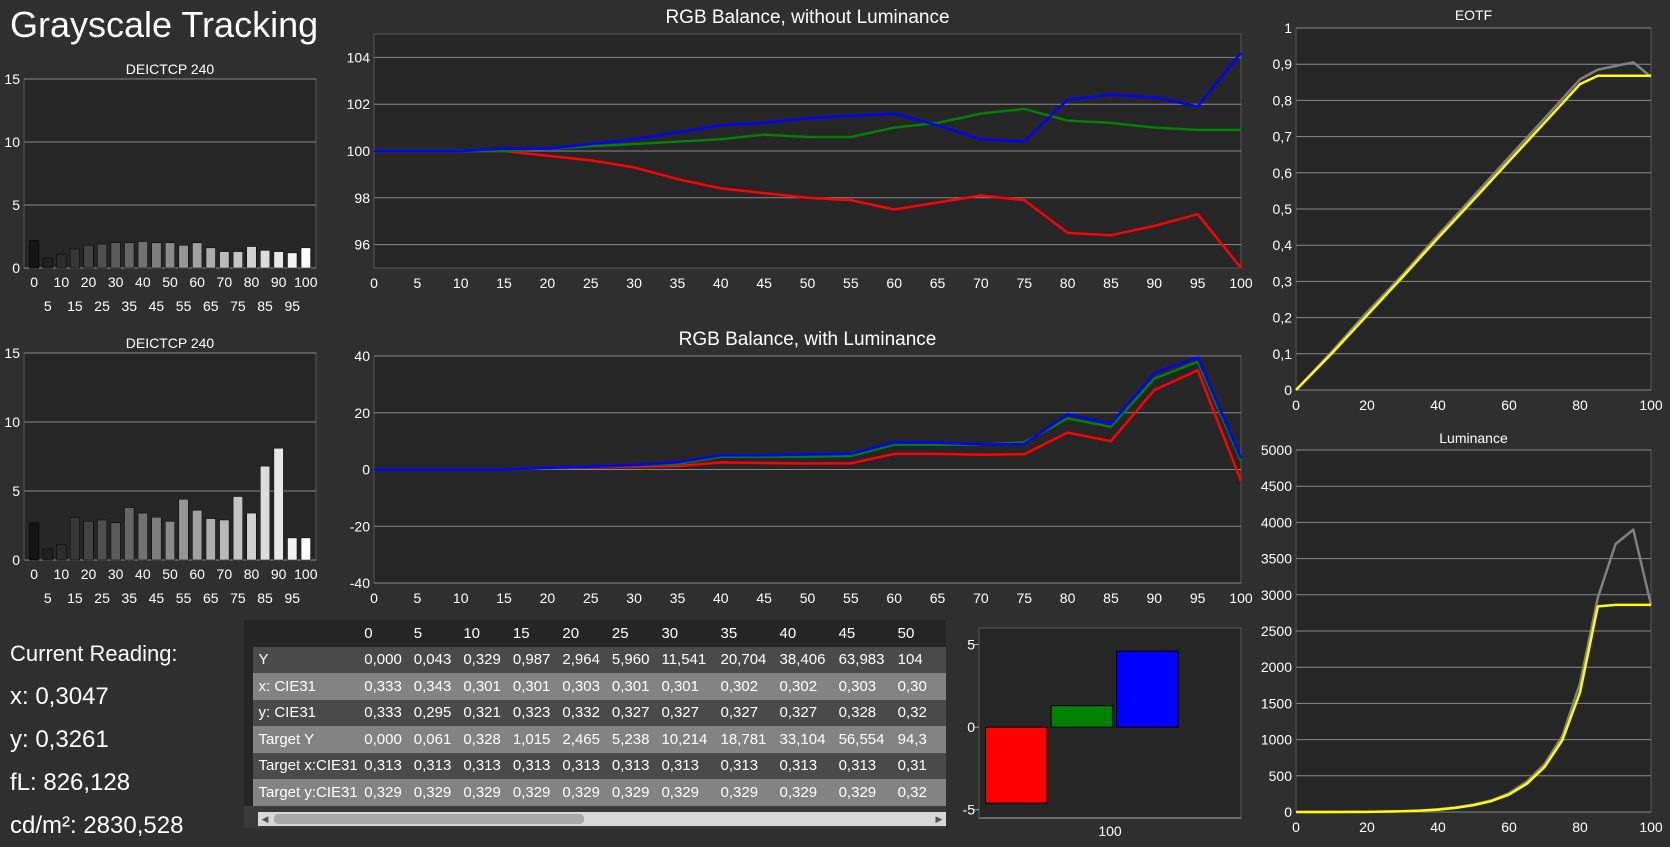 This screenshot has height=847, width=1670. What do you see at coordinates (808, 283) in the screenshot?
I see `rgb-without-lum-xtick-label: 50` at bounding box center [808, 283].